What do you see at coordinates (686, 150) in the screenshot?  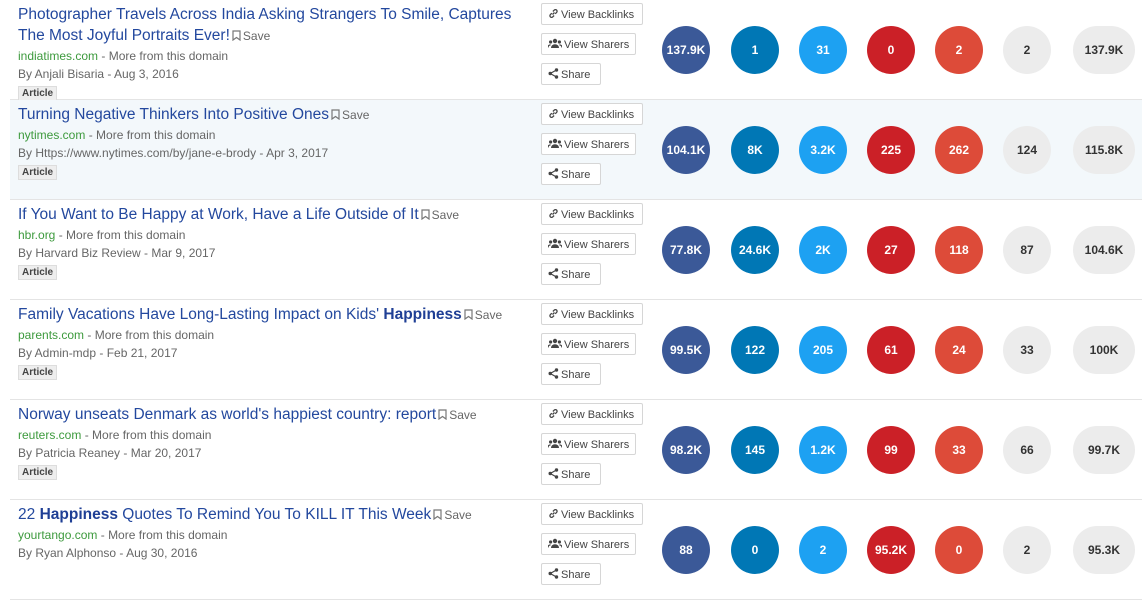 I see `facebook-count: 104.1K` at bounding box center [686, 150].